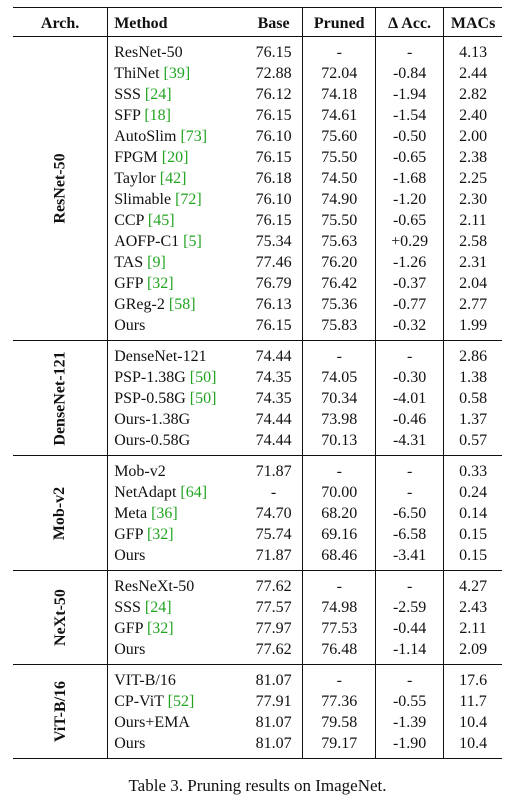 This screenshot has width=515, height=804. I want to click on pruned-value: 75.36, so click(339, 304).